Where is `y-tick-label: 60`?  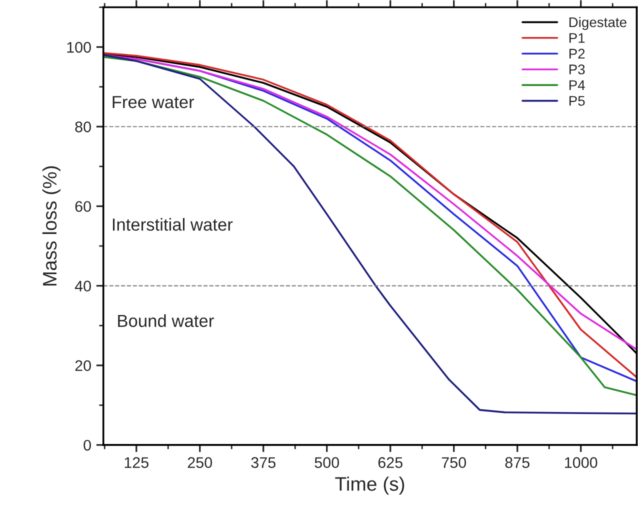 y-tick-label: 60 is located at coordinates (83, 206).